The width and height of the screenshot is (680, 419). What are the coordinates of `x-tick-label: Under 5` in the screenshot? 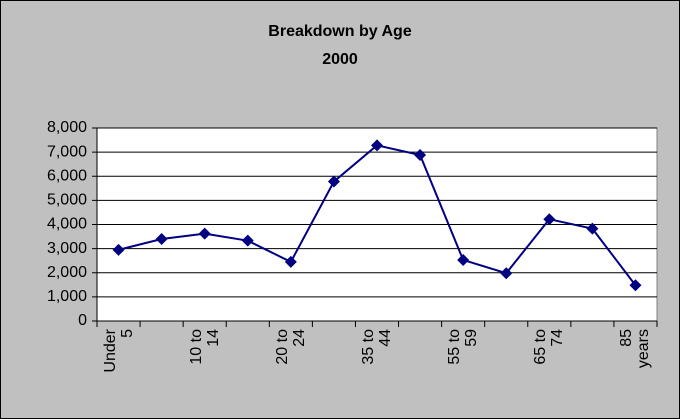 It's located at (118, 351).